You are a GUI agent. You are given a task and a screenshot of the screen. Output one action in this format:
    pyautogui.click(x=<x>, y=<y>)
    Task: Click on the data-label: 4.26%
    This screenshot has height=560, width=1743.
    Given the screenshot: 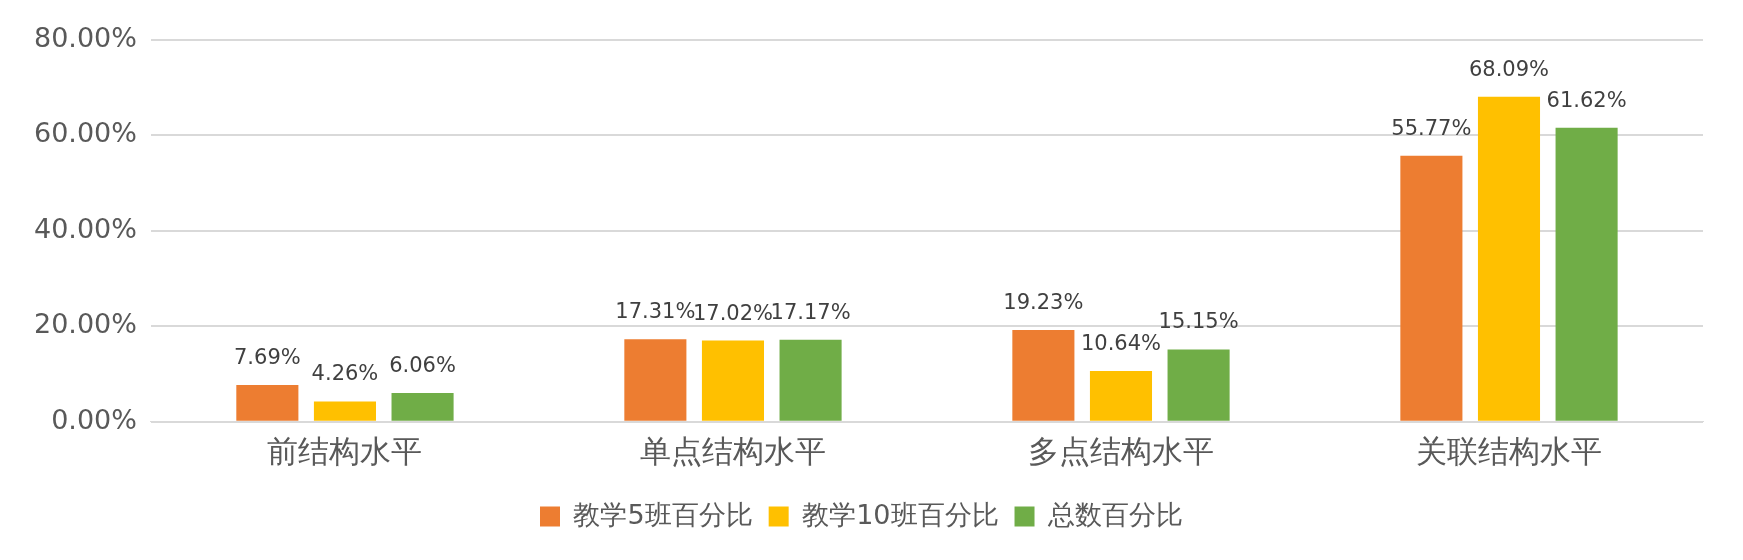 What is the action you would take?
    pyautogui.click(x=345, y=373)
    